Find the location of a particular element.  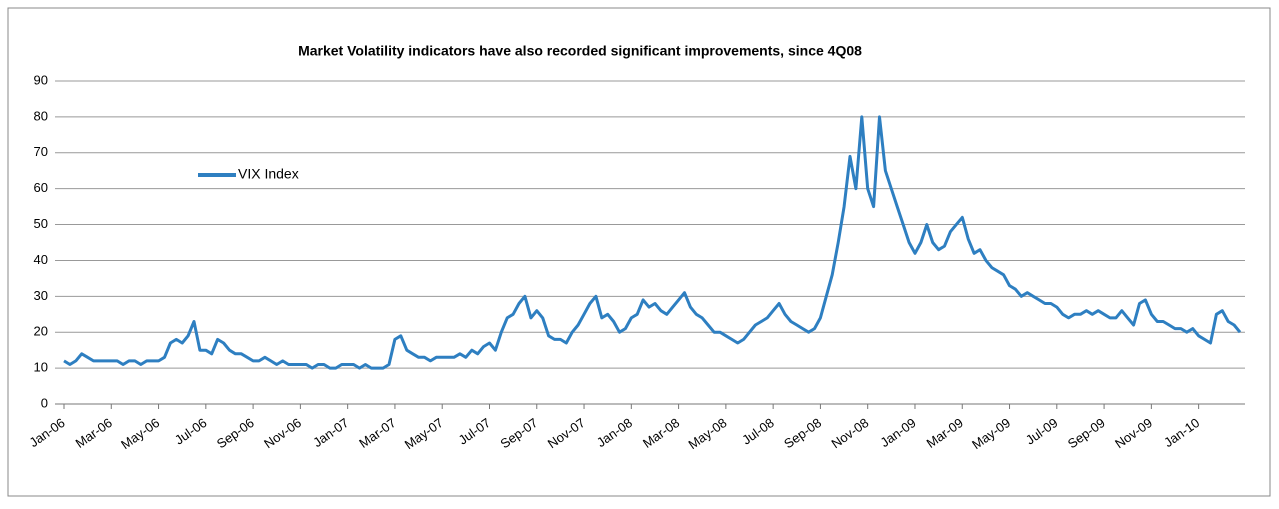

y-tick-label: 30 is located at coordinates (41, 295).